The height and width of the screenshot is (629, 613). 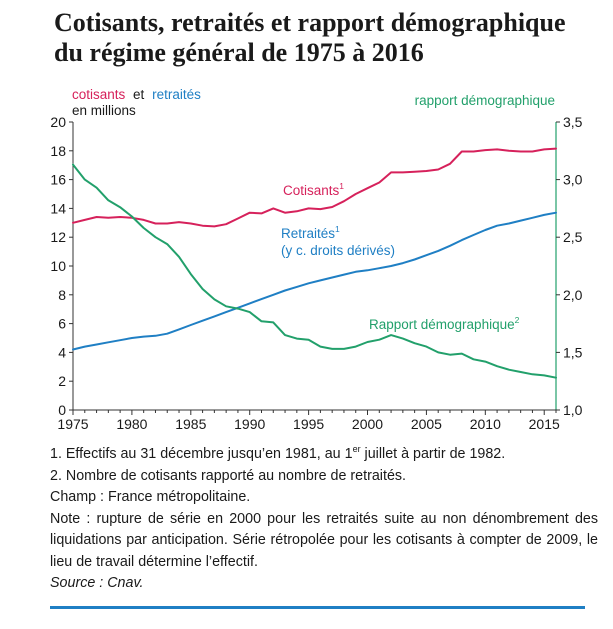 What do you see at coordinates (317, 607) in the screenshot?
I see `bottom-divider` at bounding box center [317, 607].